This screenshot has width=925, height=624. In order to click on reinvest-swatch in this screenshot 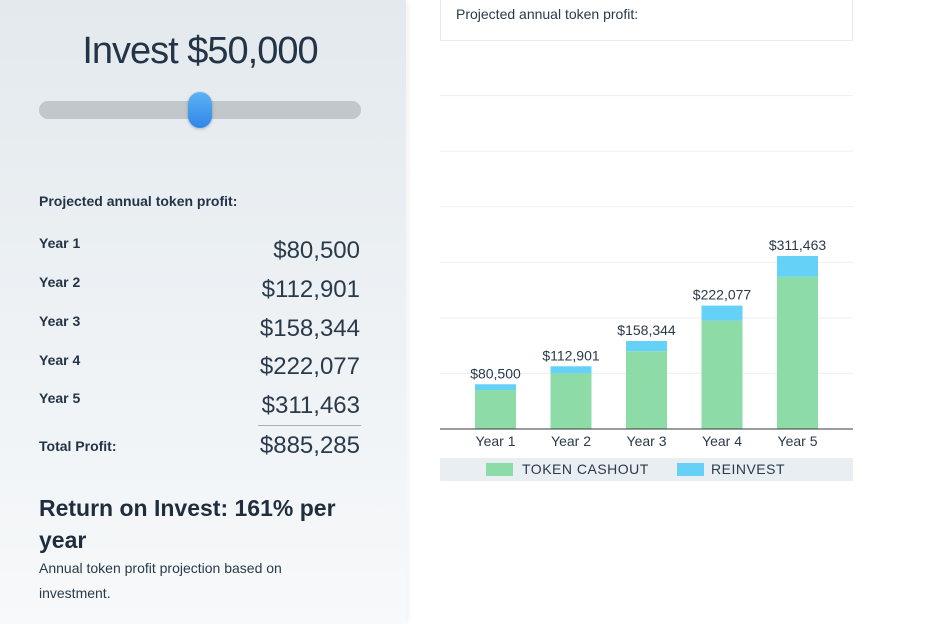, I will do `click(690, 469)`.